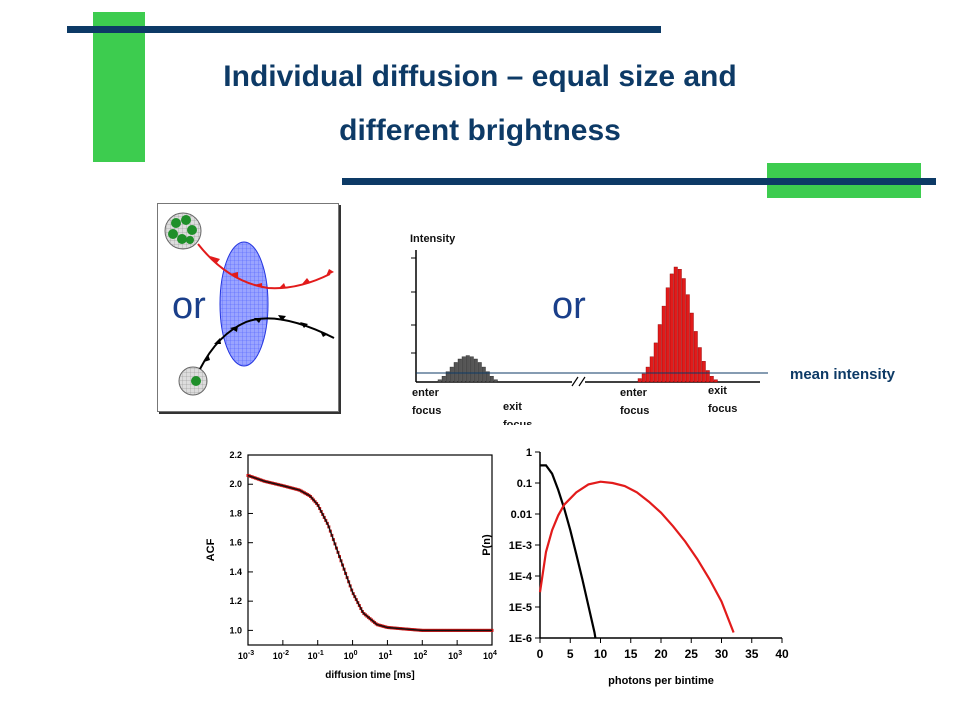 The image size is (960, 720). Describe the element at coordinates (782, 654) in the screenshot. I see `pn-xtick: 40` at that location.